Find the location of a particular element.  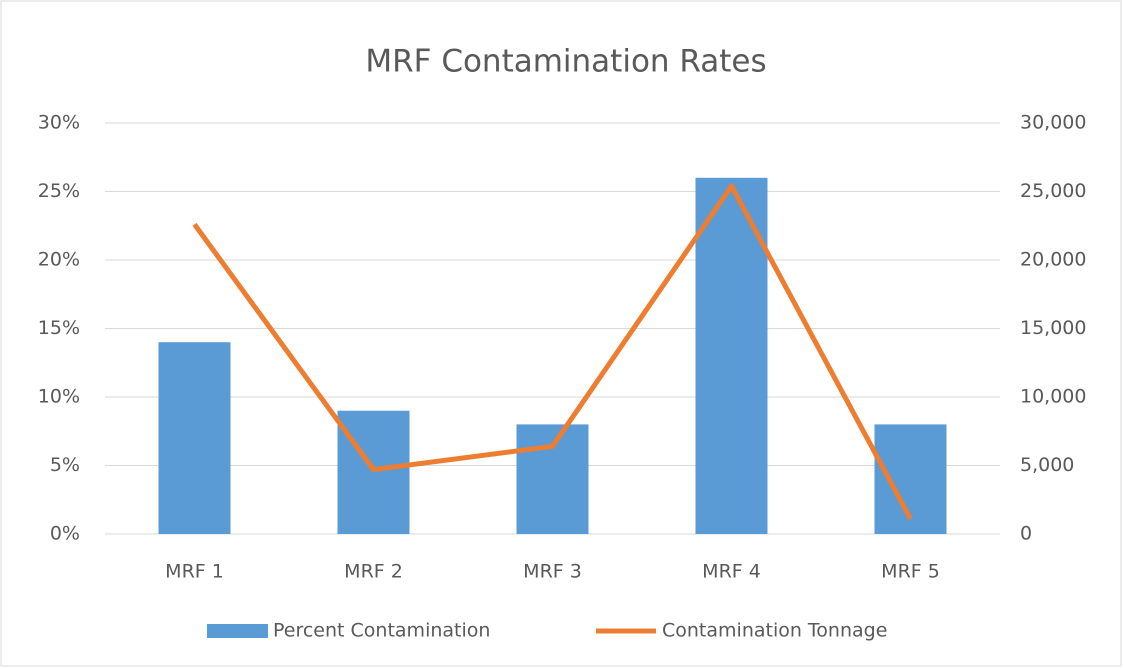

y-tick-label: 0% is located at coordinates (65, 534).